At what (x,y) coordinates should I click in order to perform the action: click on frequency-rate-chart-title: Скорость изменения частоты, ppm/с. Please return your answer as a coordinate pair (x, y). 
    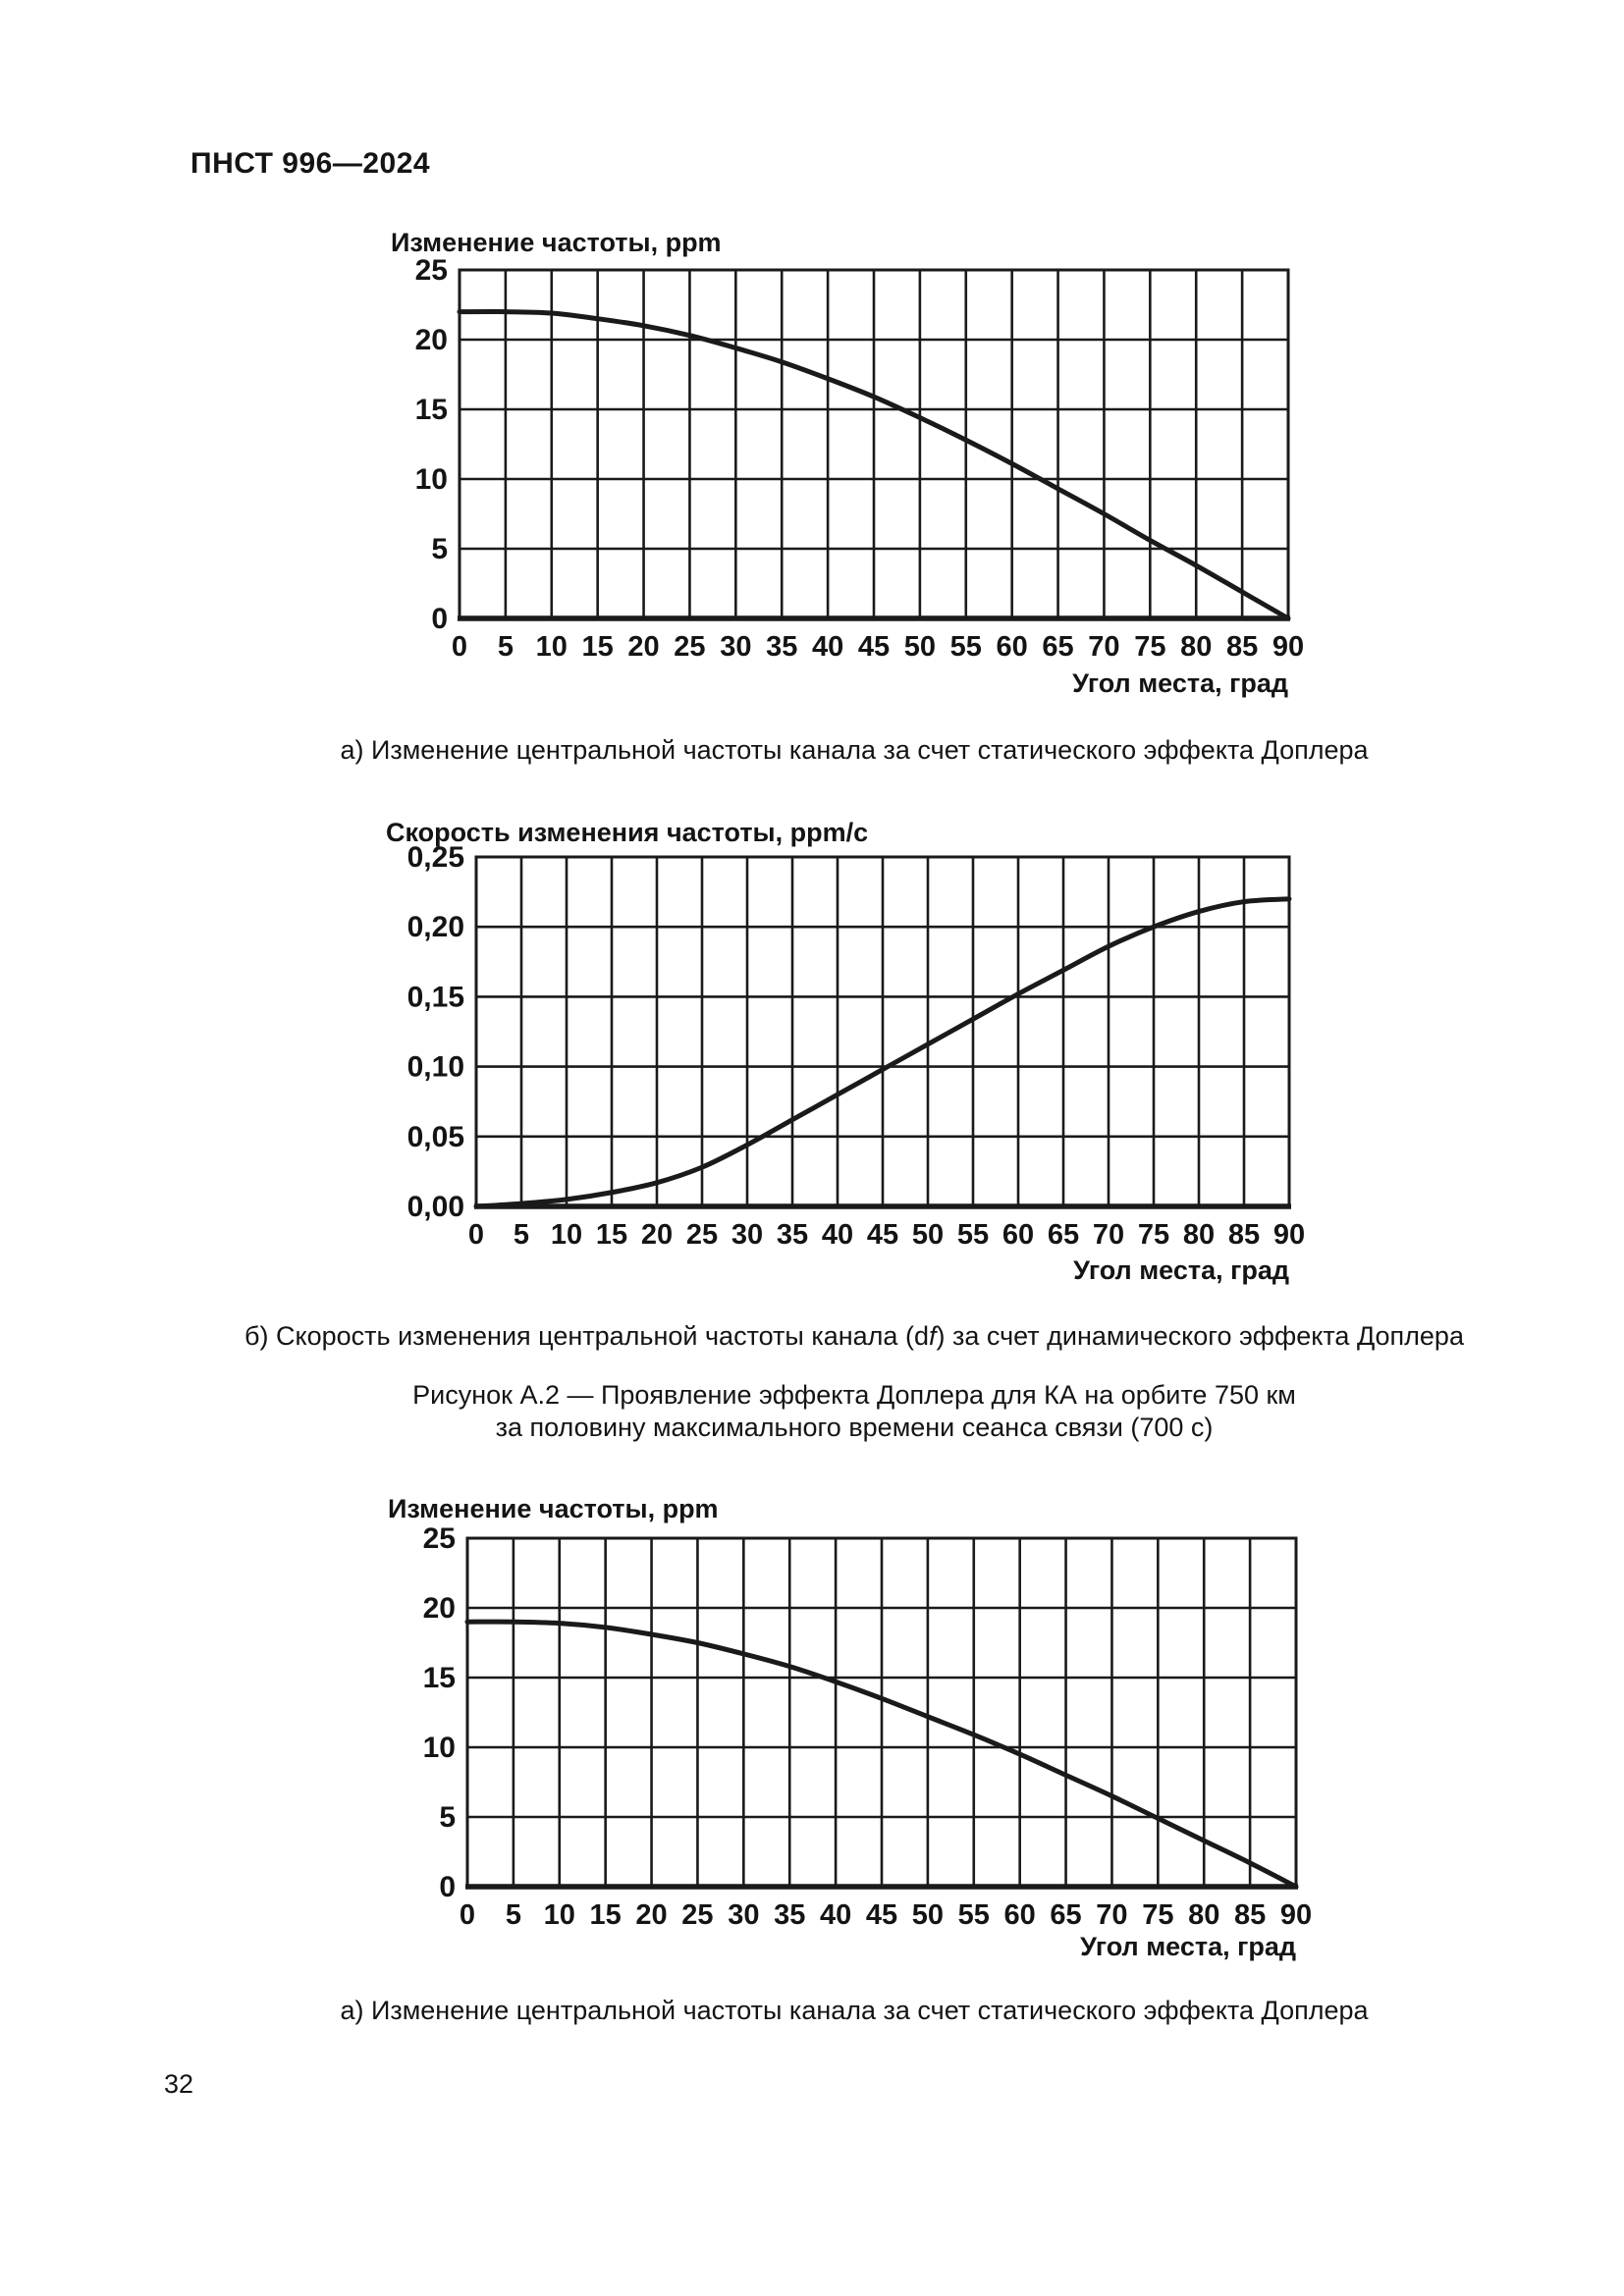
    Looking at the image, I should click on (627, 833).